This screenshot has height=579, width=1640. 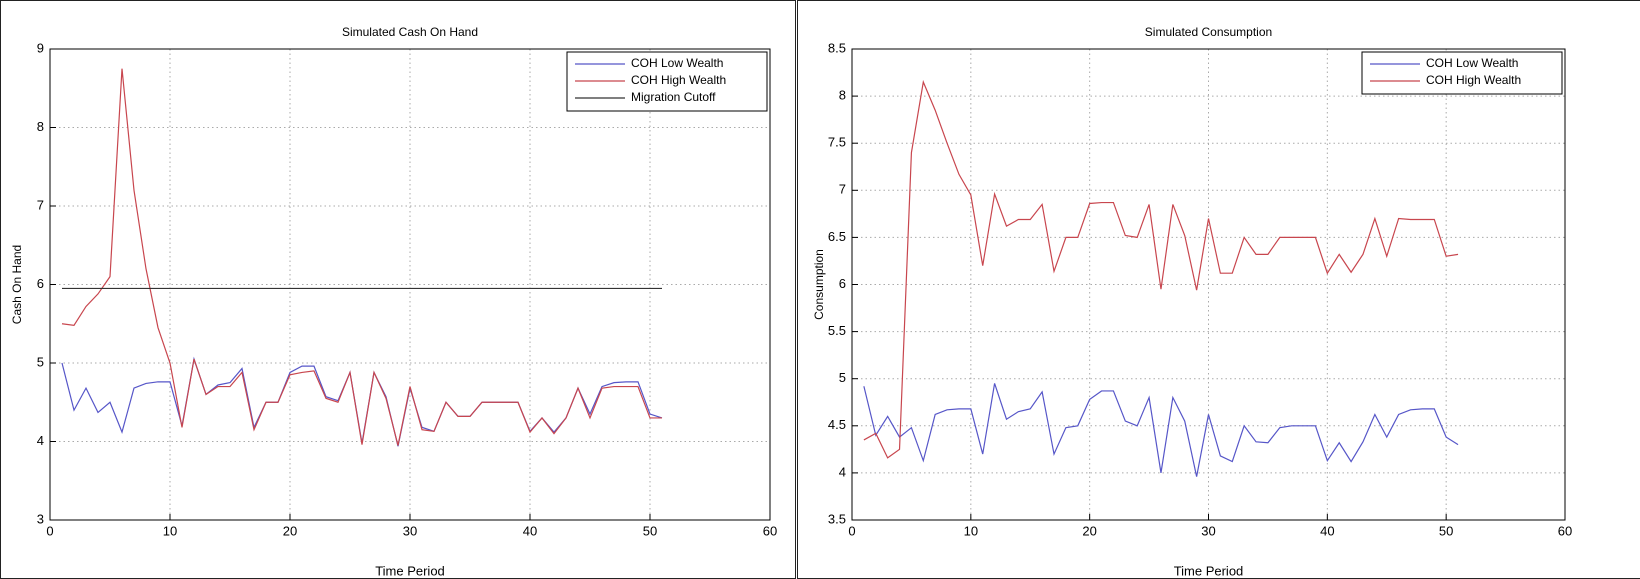 What do you see at coordinates (410, 32) in the screenshot?
I see `chart-title: Simulated Cash On Hand` at bounding box center [410, 32].